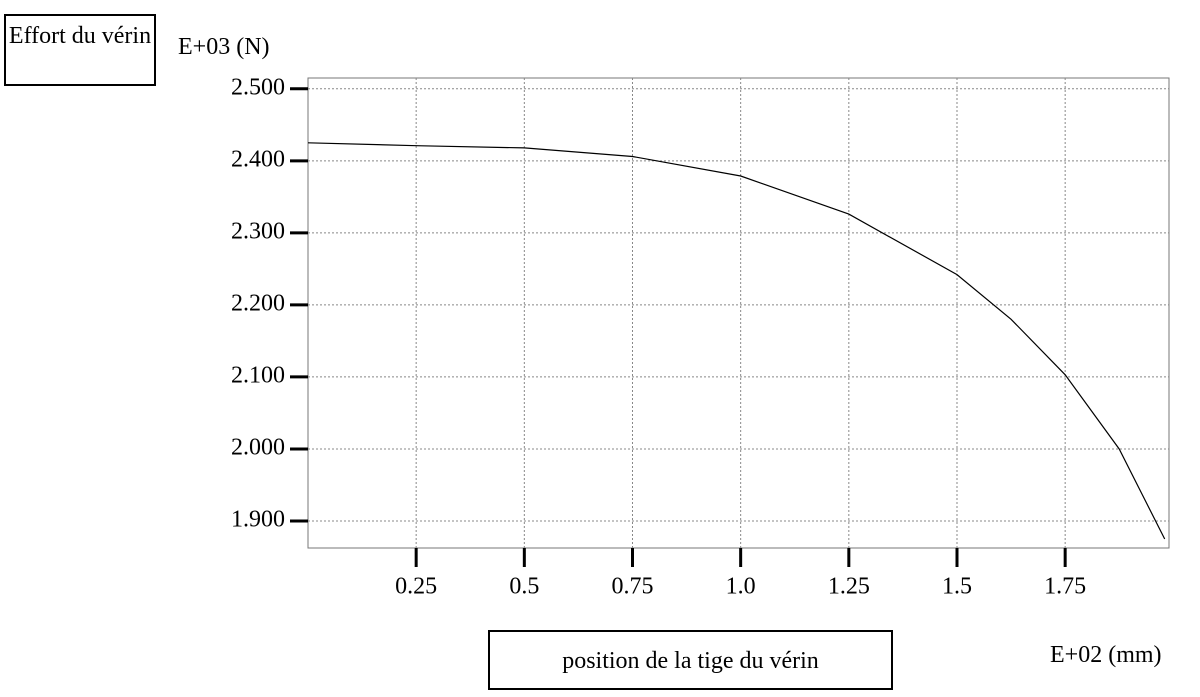  What do you see at coordinates (524, 587) in the screenshot?
I see `x-tick-label: 0.5` at bounding box center [524, 587].